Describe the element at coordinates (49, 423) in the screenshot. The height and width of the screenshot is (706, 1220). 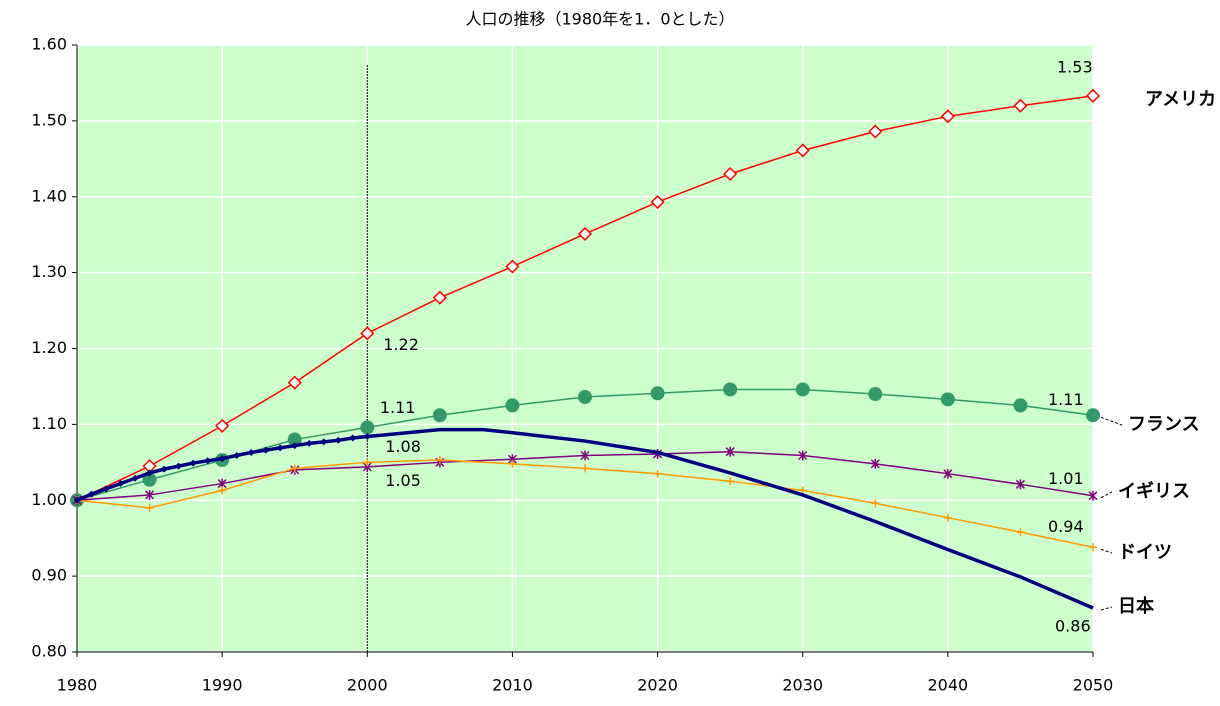
I see `y-tick-label: 1.10` at that location.